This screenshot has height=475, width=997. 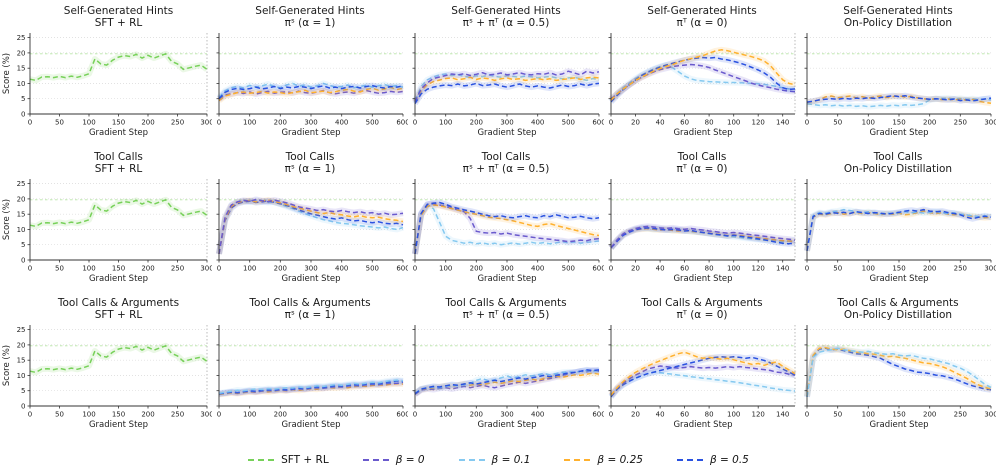 What do you see at coordinates (7, 73) in the screenshot?
I see `svg-text: Score (%)` at bounding box center [7, 73].